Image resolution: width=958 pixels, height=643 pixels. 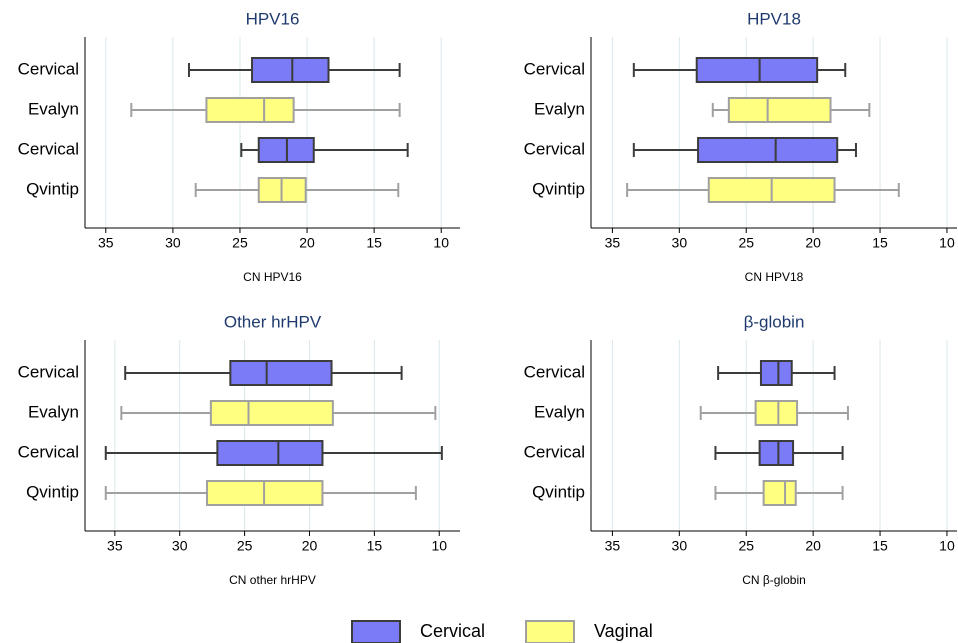 What do you see at coordinates (272, 277) in the screenshot?
I see `x-axis-label: CN HPV16` at bounding box center [272, 277].